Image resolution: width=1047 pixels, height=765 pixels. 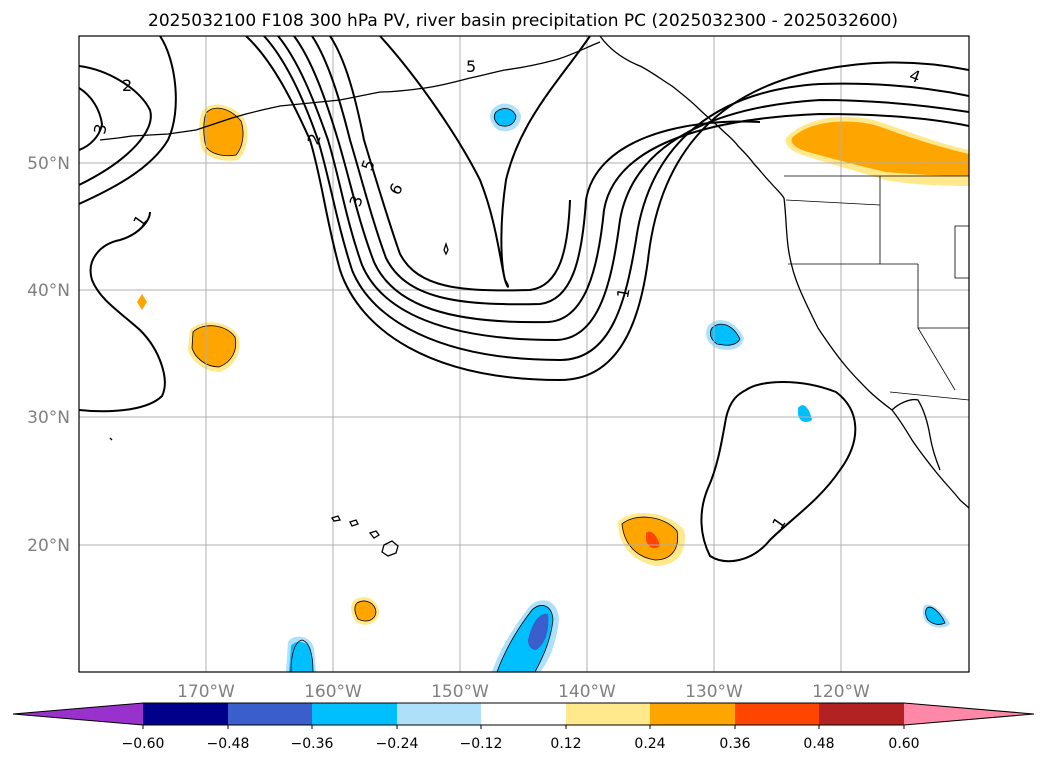 I want to click on contour-pv-3-west, so click(x=91, y=119).